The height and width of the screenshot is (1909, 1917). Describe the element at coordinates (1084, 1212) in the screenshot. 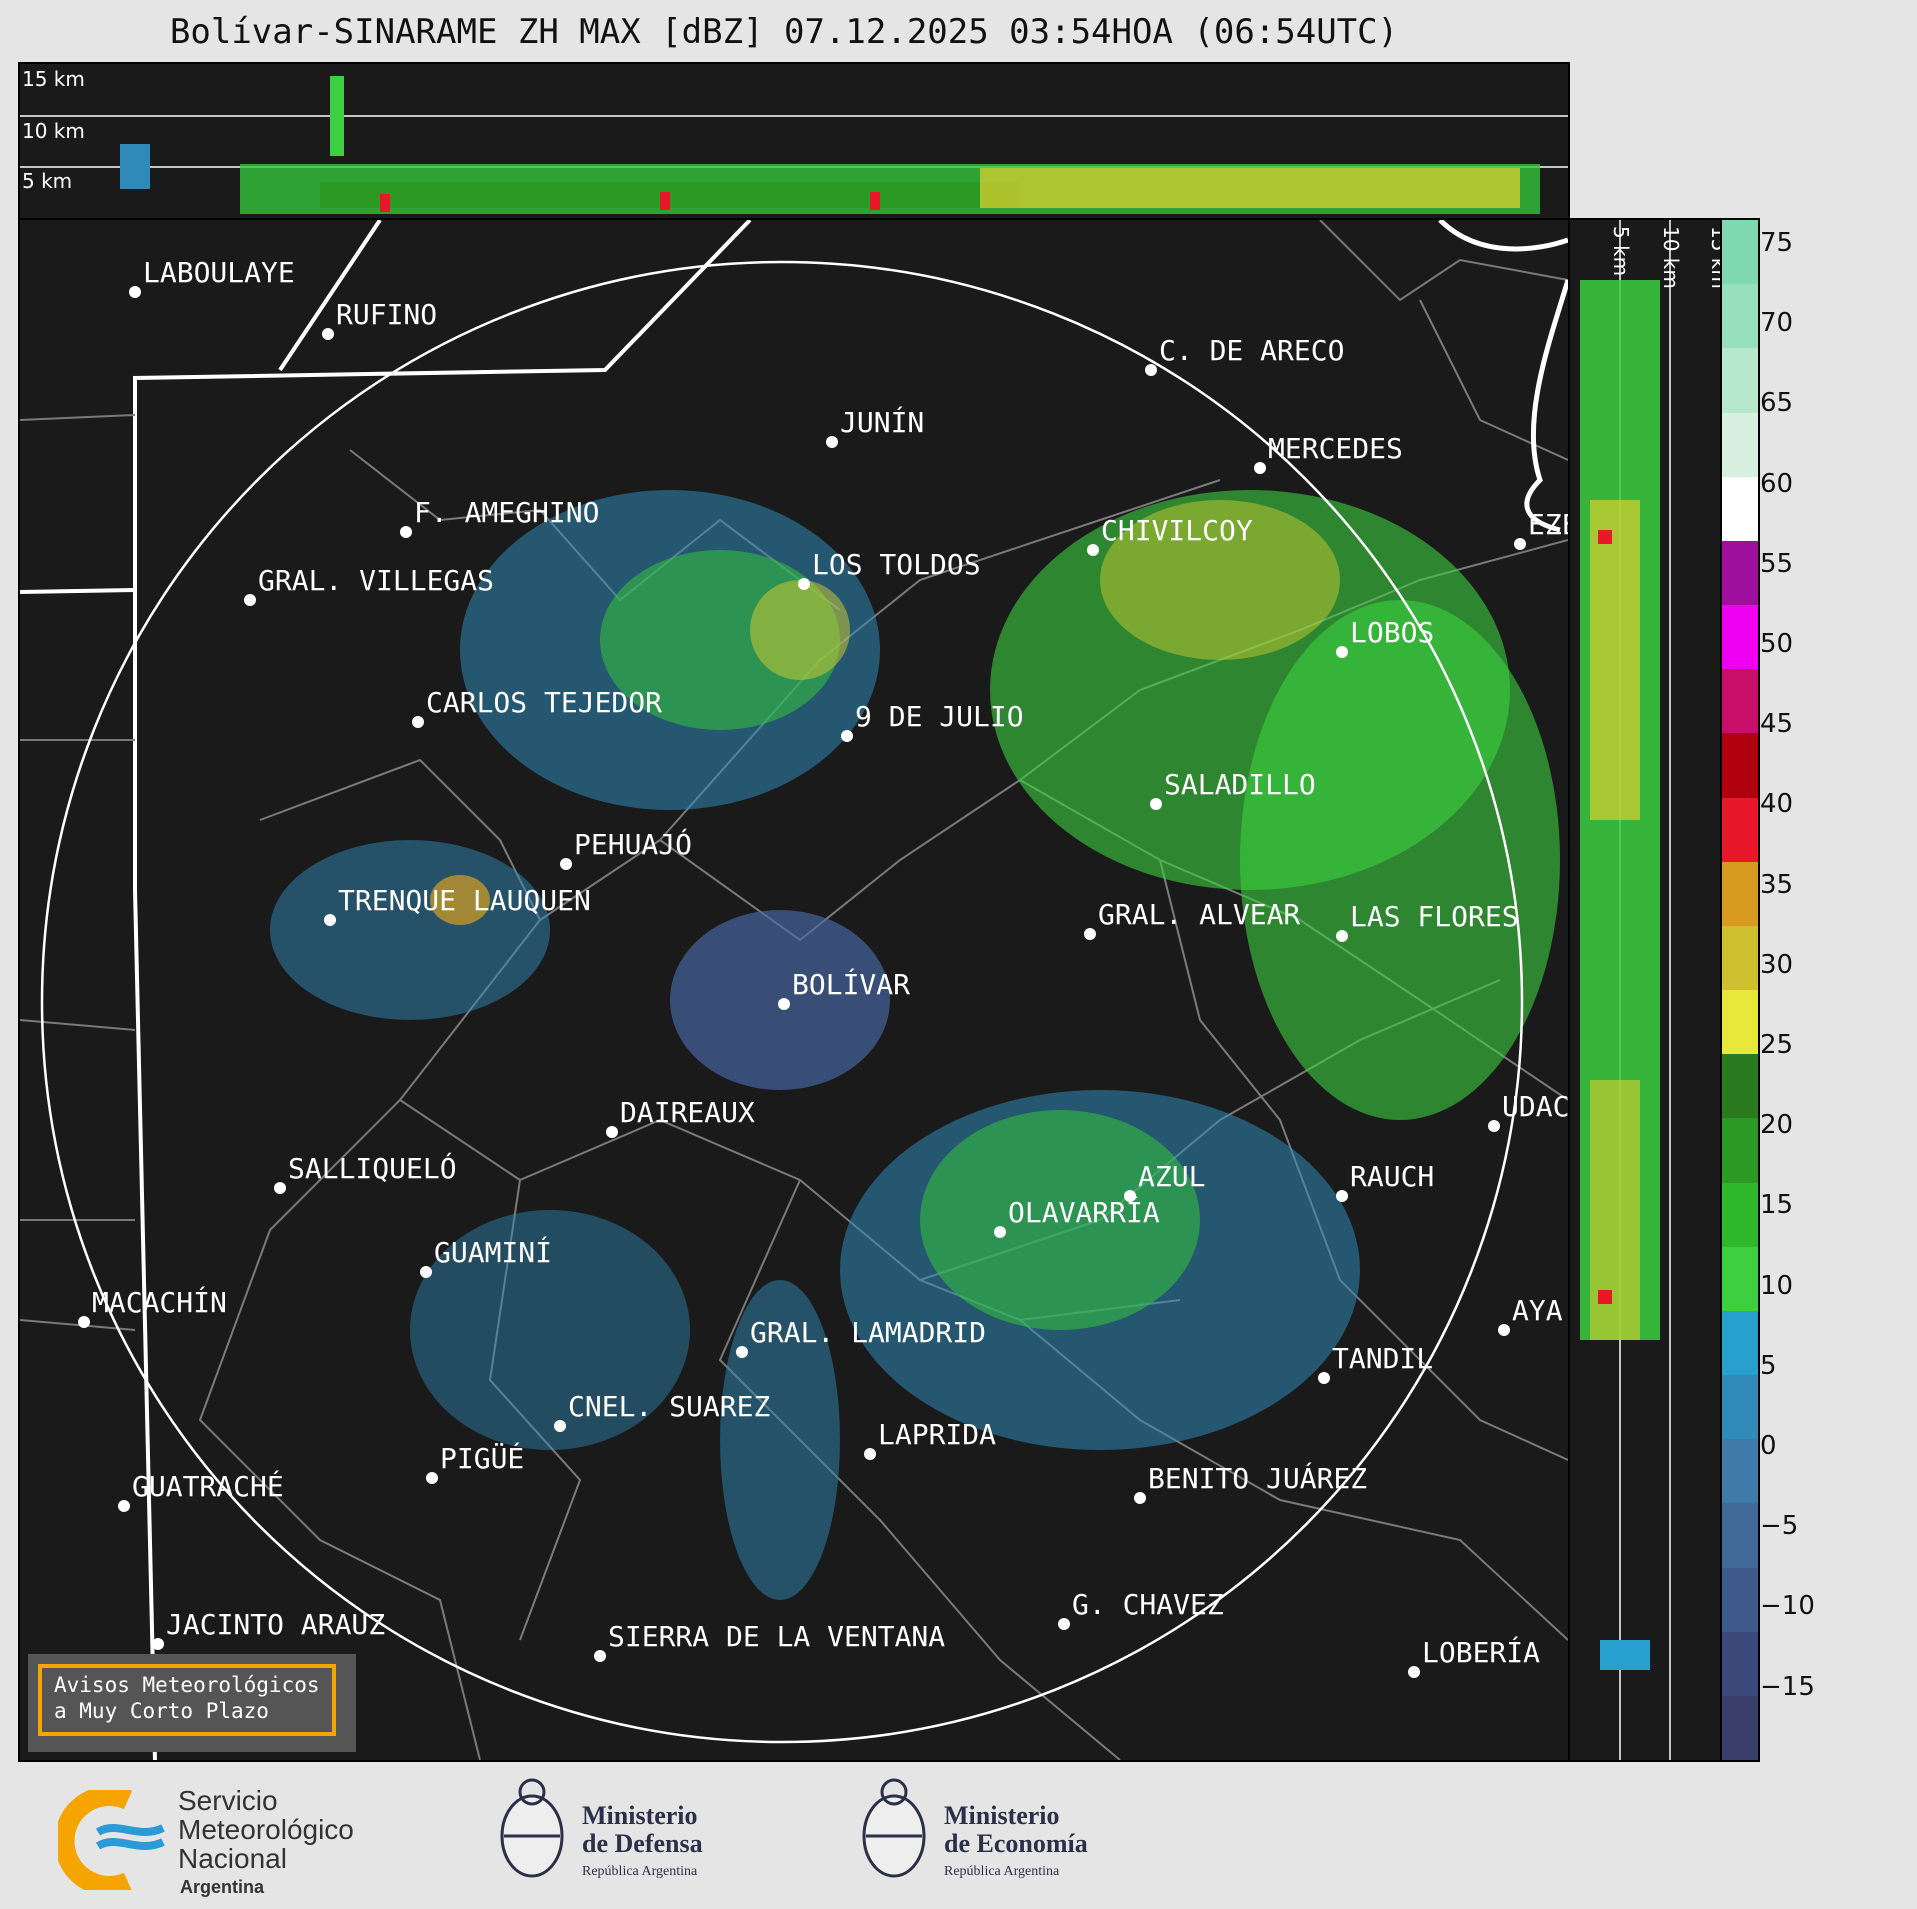

I see `city-label: OLAVARRÍA` at that location.